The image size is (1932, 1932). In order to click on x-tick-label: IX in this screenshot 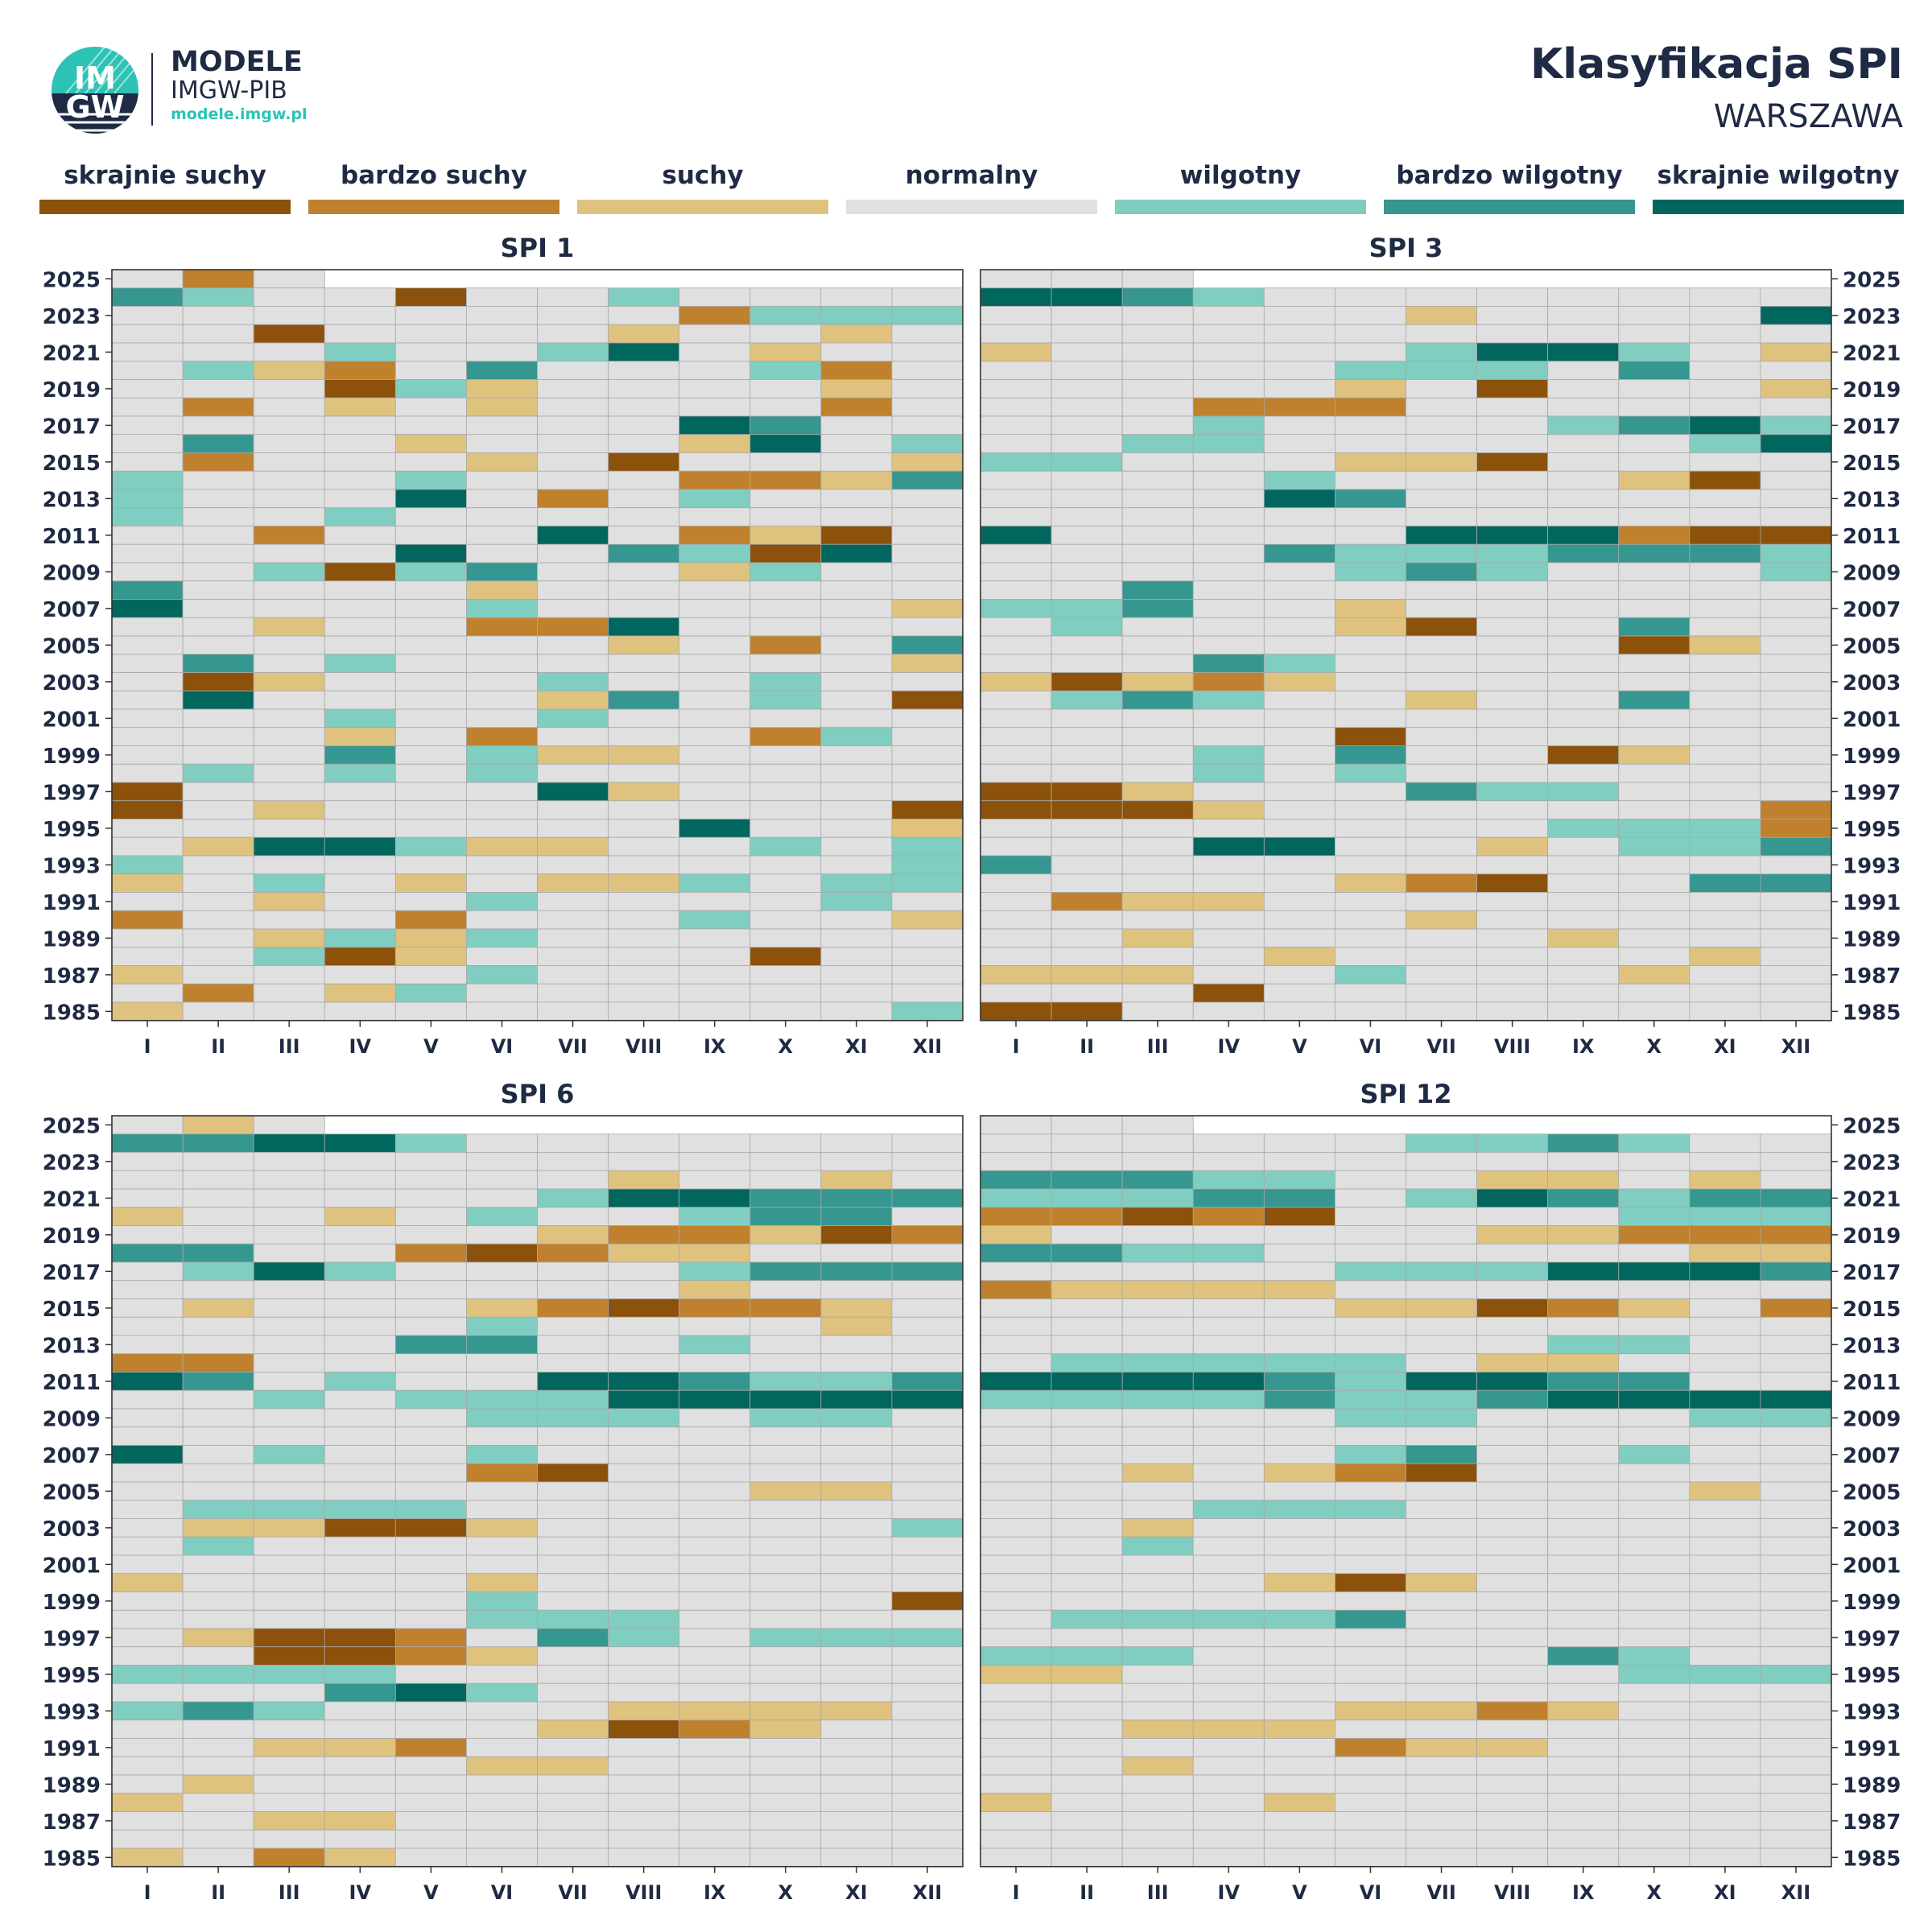, I will do `click(715, 1046)`.